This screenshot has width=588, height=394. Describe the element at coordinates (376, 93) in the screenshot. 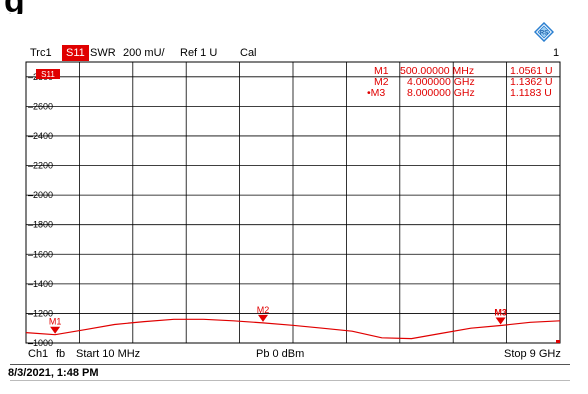

I see `marker-name: •M3` at that location.